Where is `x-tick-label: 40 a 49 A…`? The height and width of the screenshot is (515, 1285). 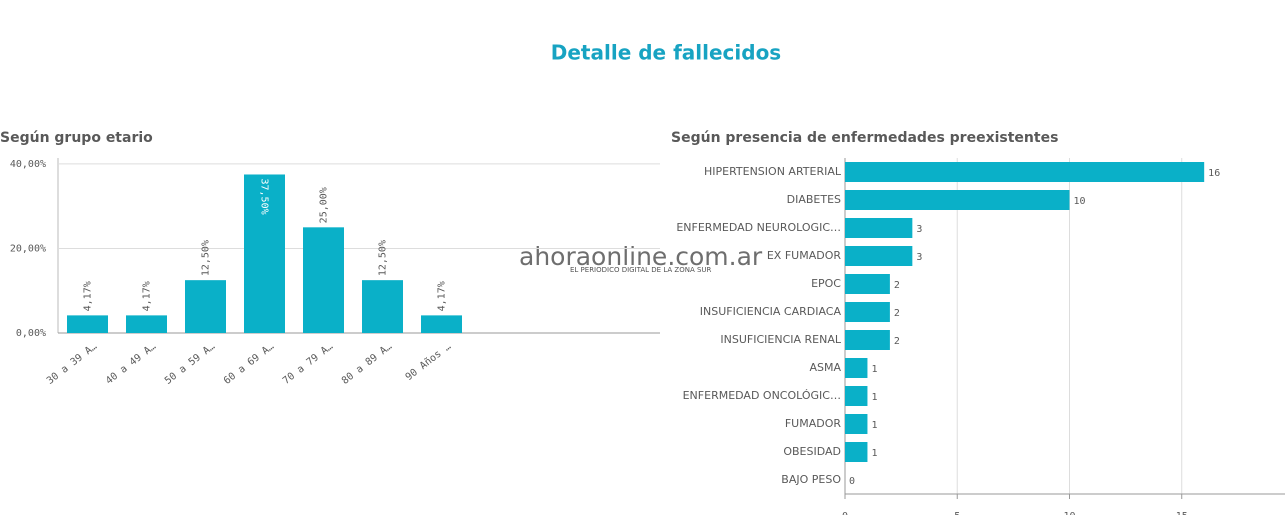 x-tick-label: 40 a 49 A… is located at coordinates (131, 364).